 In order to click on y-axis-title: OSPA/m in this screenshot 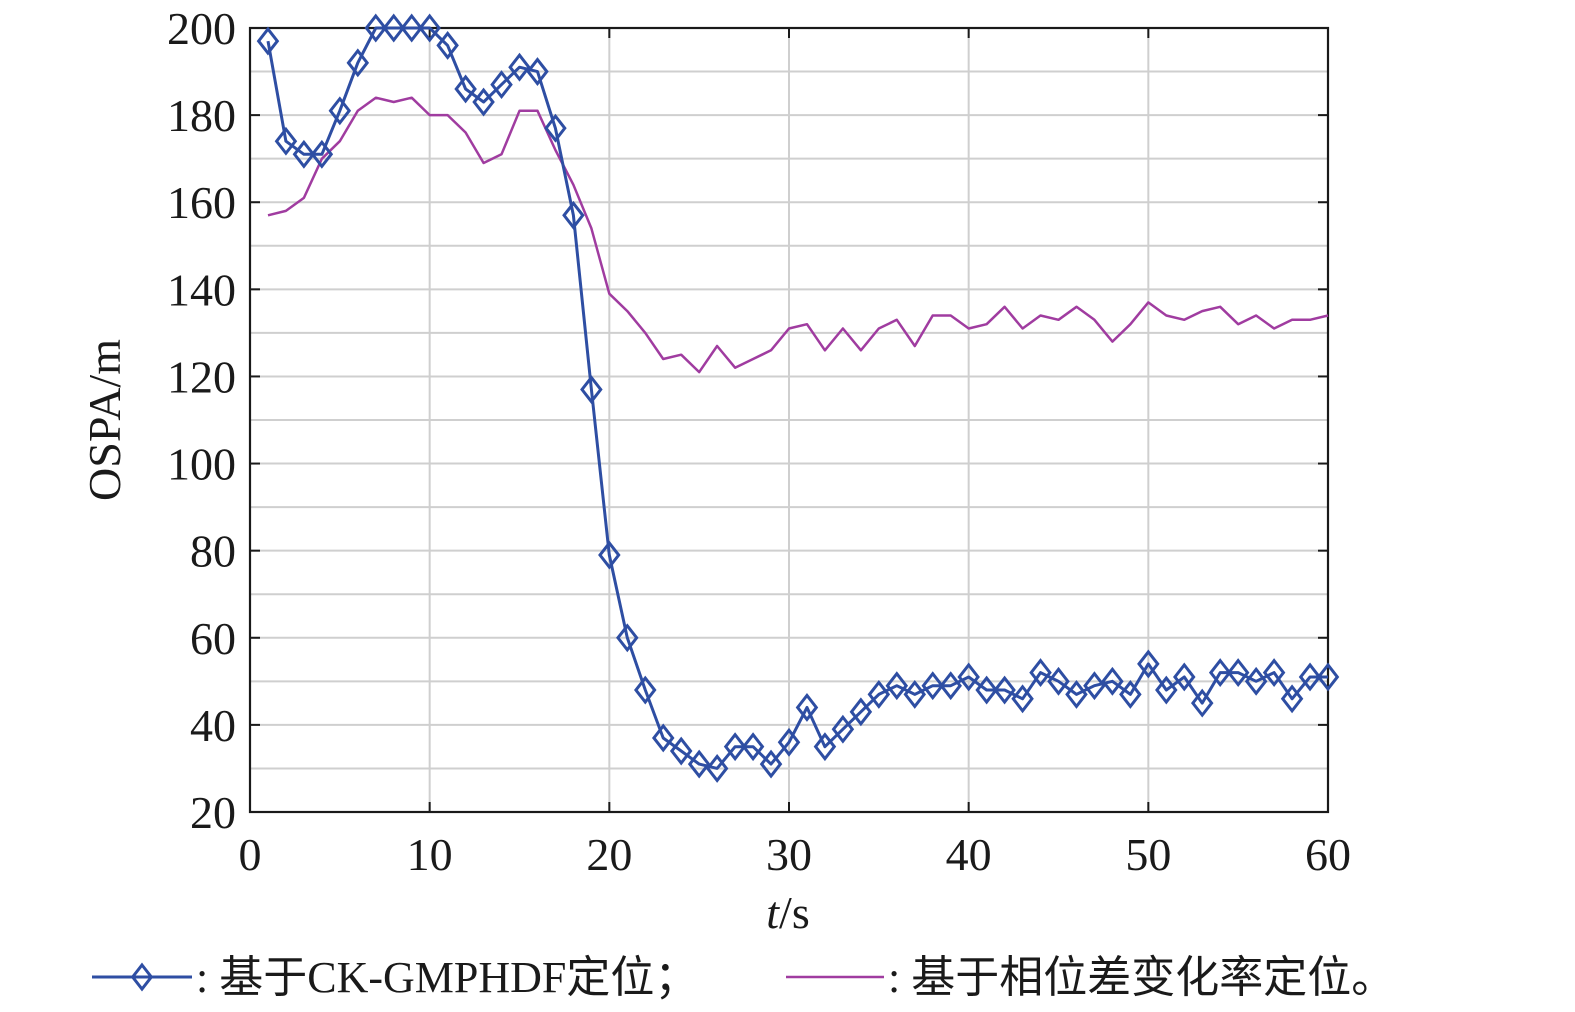, I will do `click(104, 420)`.